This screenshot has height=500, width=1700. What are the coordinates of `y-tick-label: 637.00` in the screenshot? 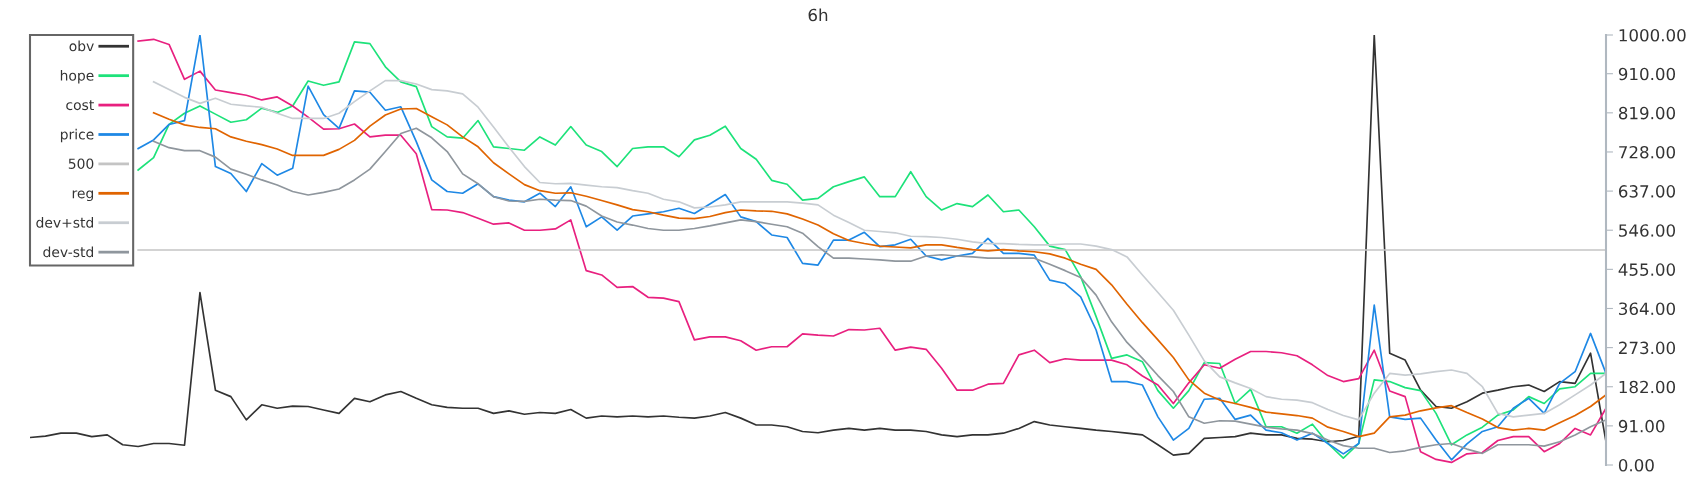 It's located at (1647, 191).